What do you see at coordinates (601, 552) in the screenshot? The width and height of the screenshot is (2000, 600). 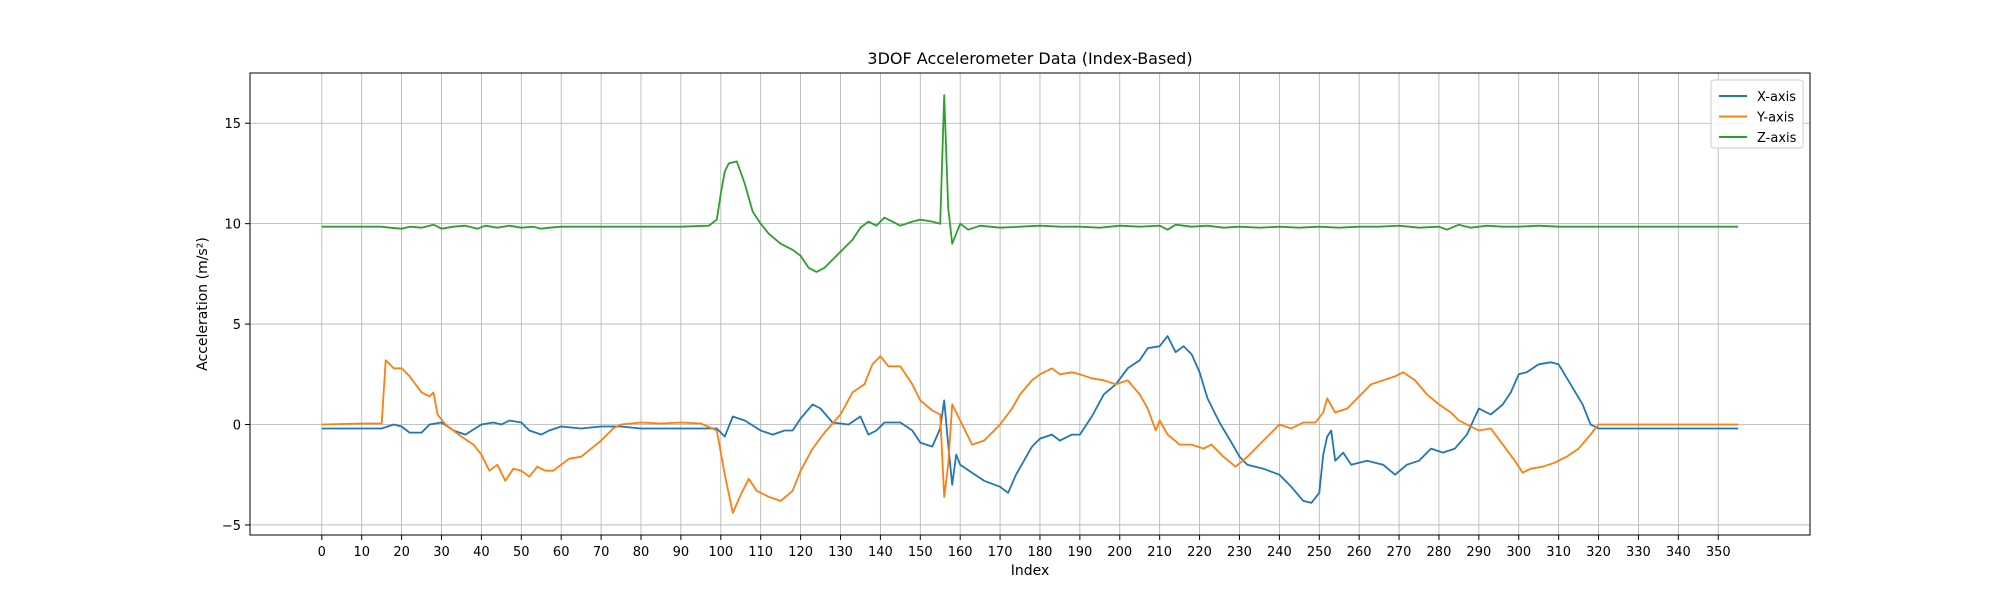 I see `x-tick-label: 70` at bounding box center [601, 552].